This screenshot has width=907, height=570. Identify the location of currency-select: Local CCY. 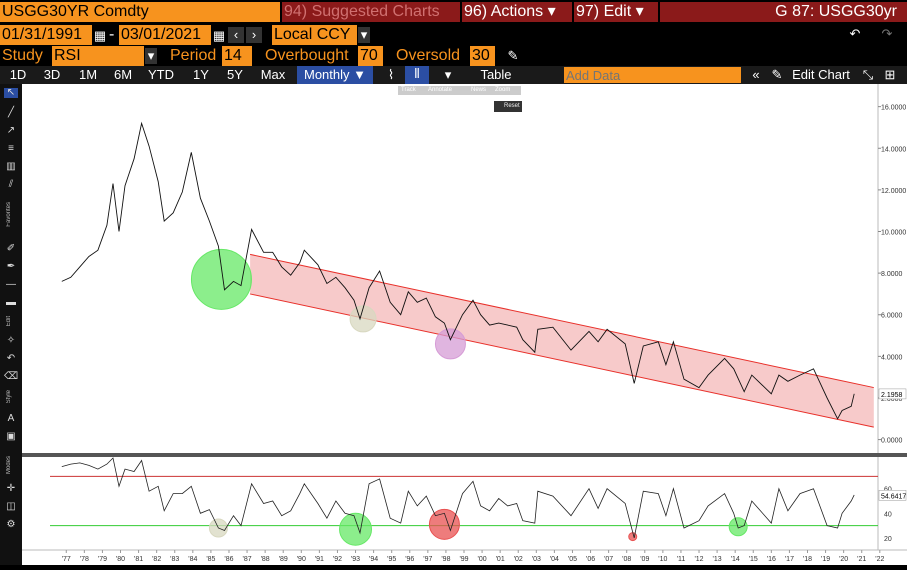
(314, 35).